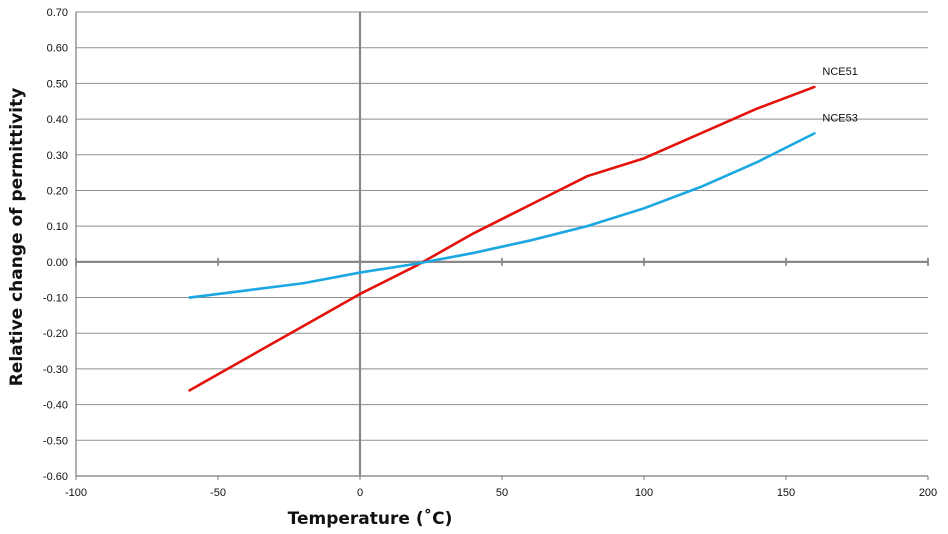 Image resolution: width=948 pixels, height=534 pixels. What do you see at coordinates (55, 299) in the screenshot?
I see `y-tick-label: -0.10` at bounding box center [55, 299].